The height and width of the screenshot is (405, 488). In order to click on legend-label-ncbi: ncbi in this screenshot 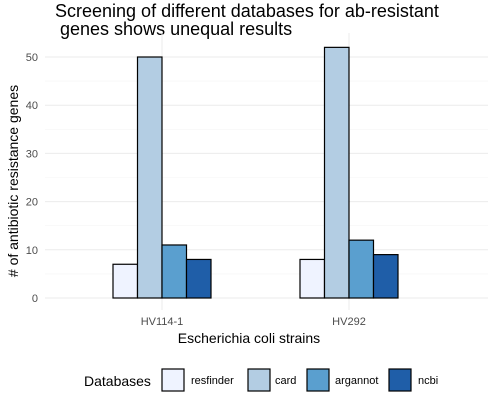, I will do `click(428, 381)`.